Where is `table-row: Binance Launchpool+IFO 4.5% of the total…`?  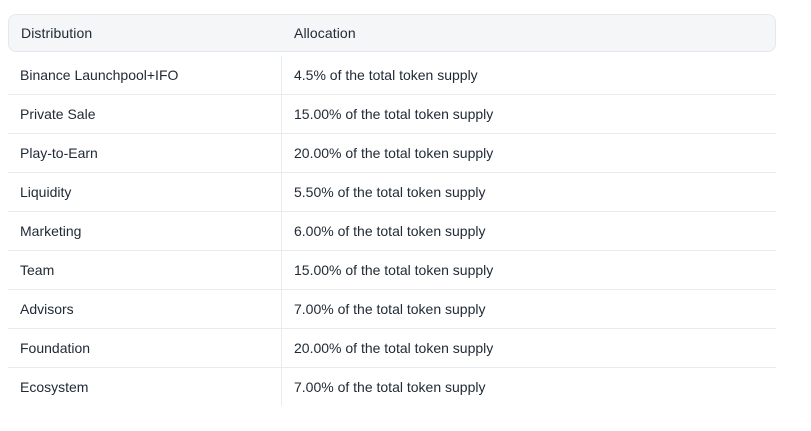 table-row: Binance Launchpool+IFO 4.5% of the total… is located at coordinates (392, 75).